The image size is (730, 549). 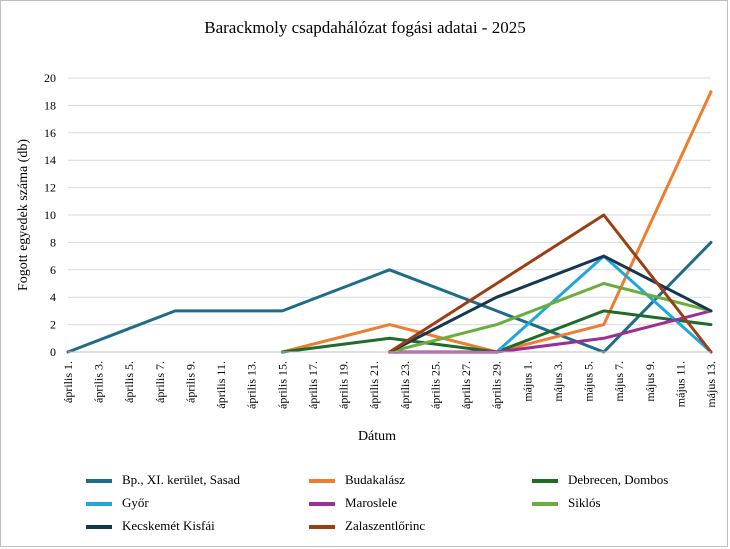 What do you see at coordinates (377, 436) in the screenshot?
I see `x-axis-title: Dátum` at bounding box center [377, 436].